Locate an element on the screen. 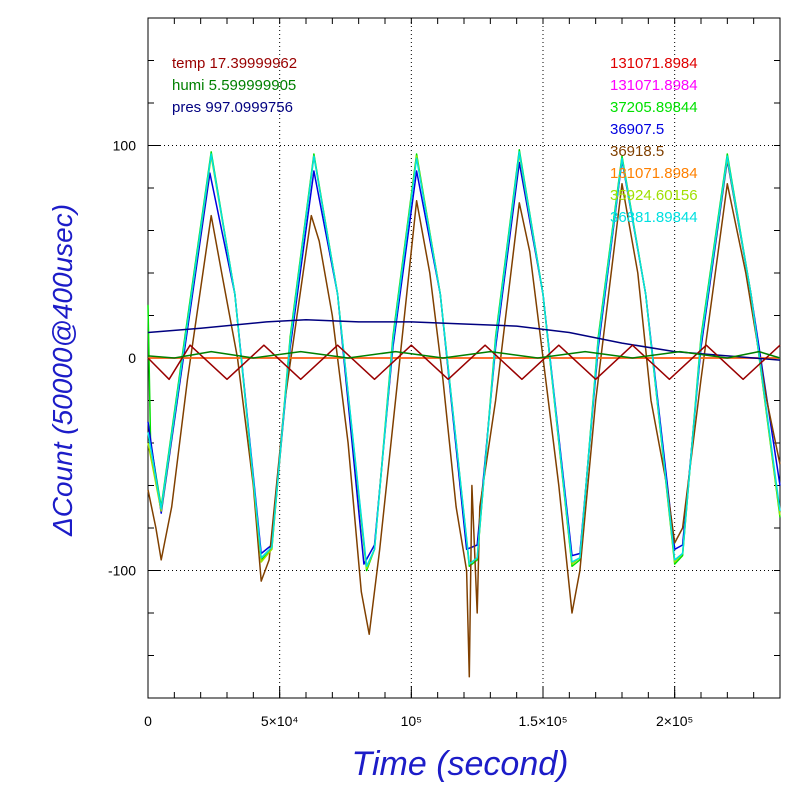 The image size is (797, 797). annotation-text: pres 997.0999756 is located at coordinates (232, 107).